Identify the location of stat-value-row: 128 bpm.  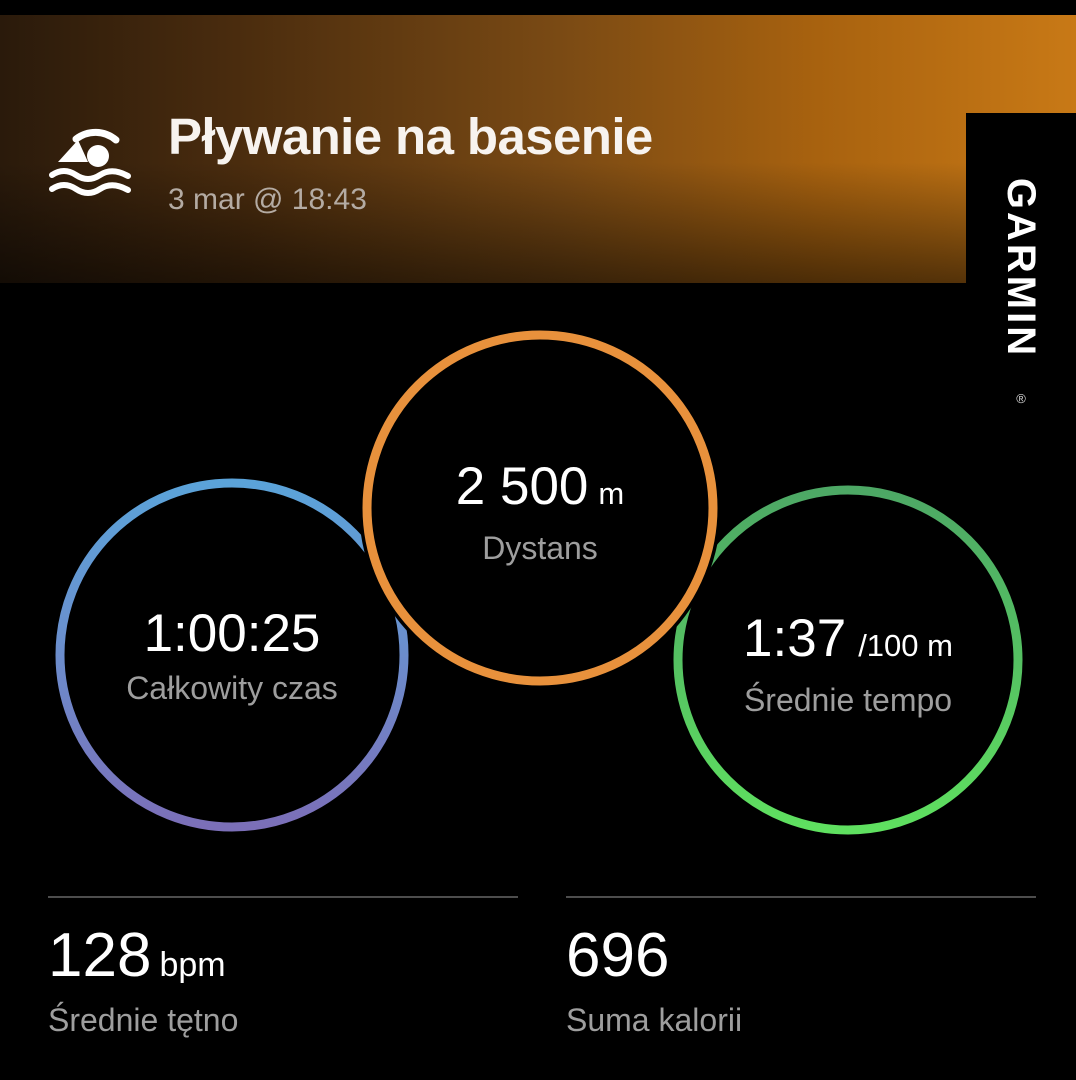
(283, 956).